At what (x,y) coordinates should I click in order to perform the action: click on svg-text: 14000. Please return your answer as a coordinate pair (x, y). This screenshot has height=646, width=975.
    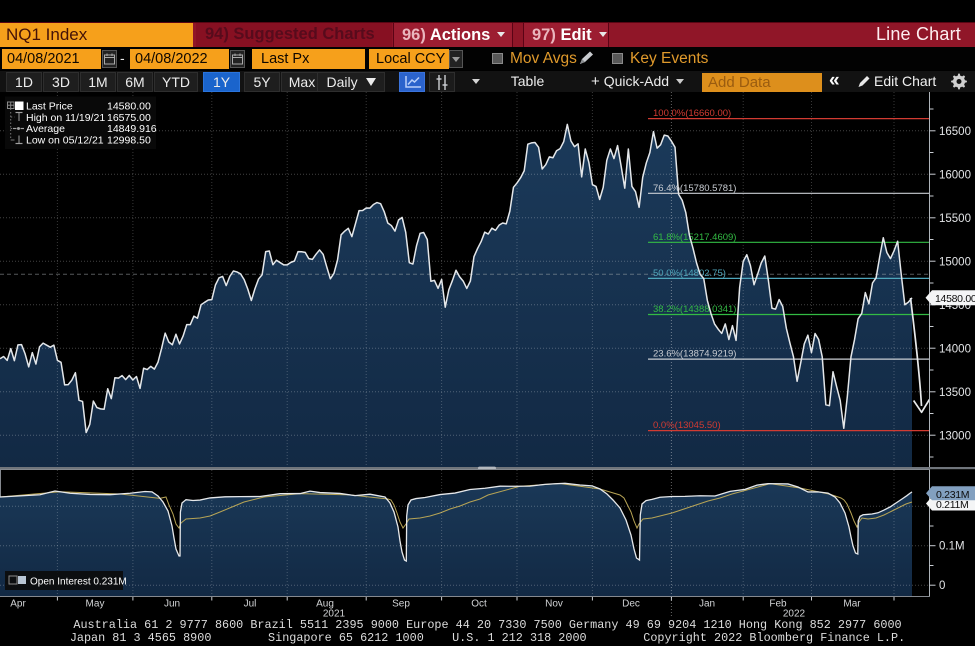
    Looking at the image, I should click on (955, 349).